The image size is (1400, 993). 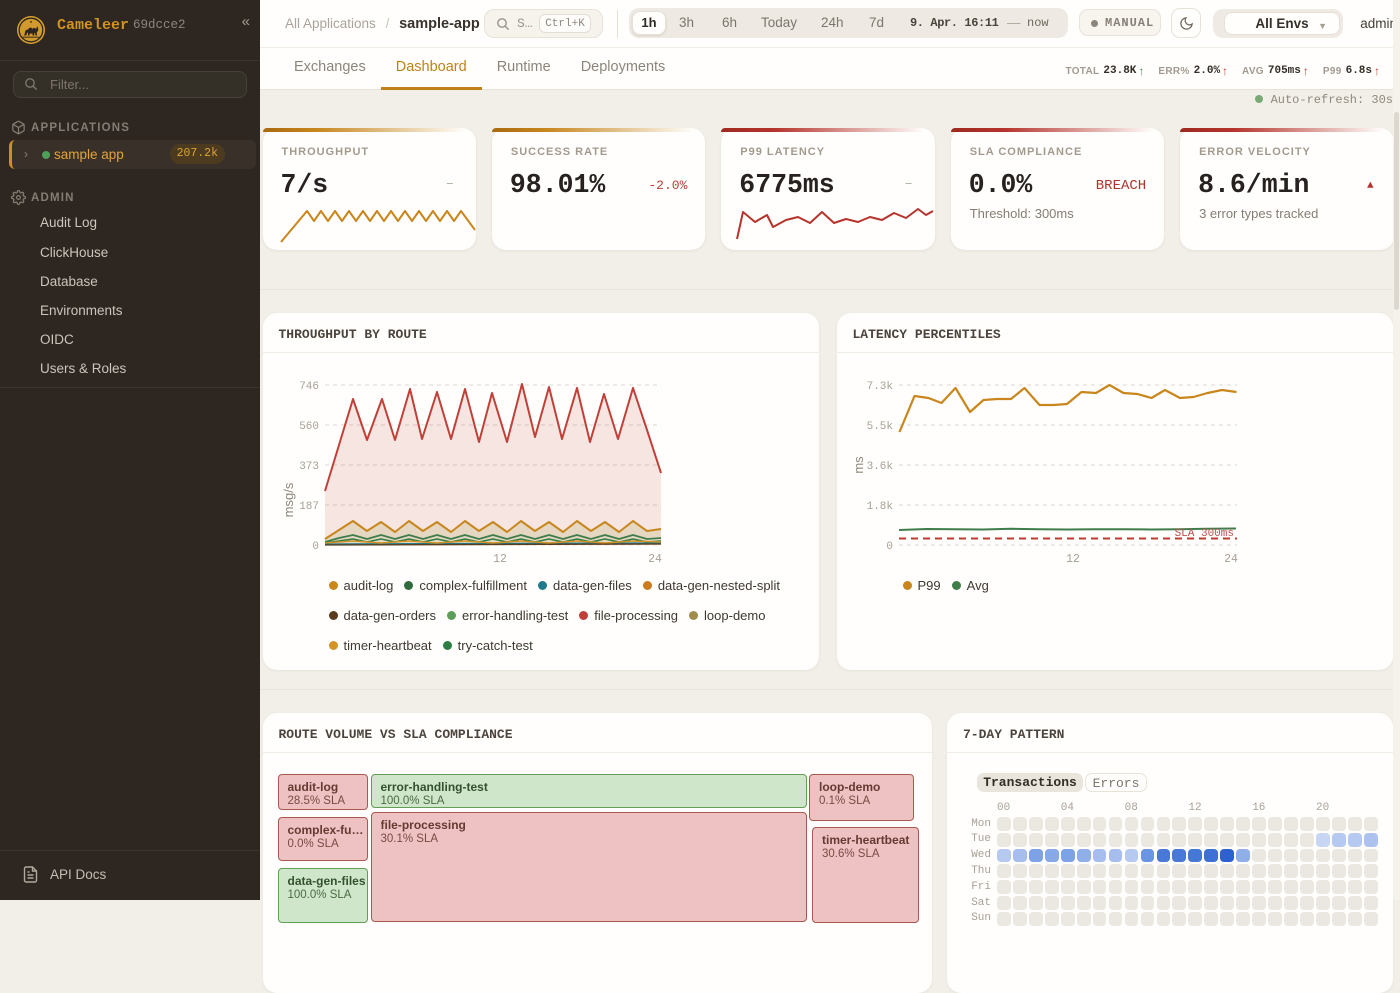 What do you see at coordinates (309, 467) in the screenshot?
I see `svg-text: 373` at bounding box center [309, 467].